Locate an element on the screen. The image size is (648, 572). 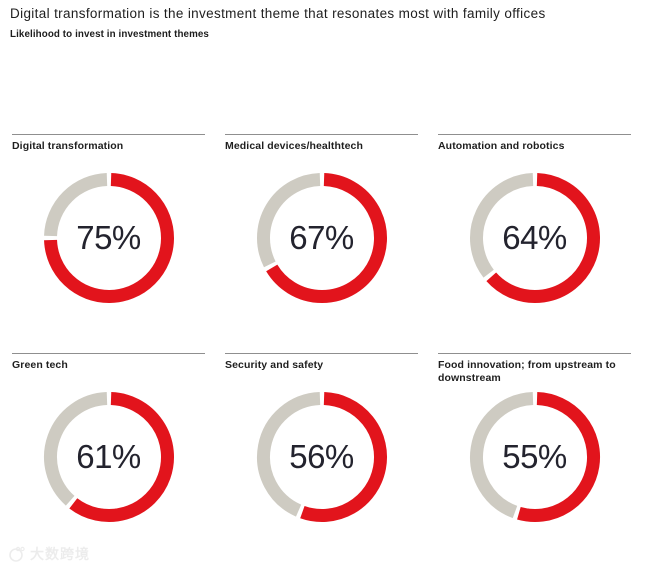
donut-card-green-tech: Green tech 61% is located at coordinates (108, 462).